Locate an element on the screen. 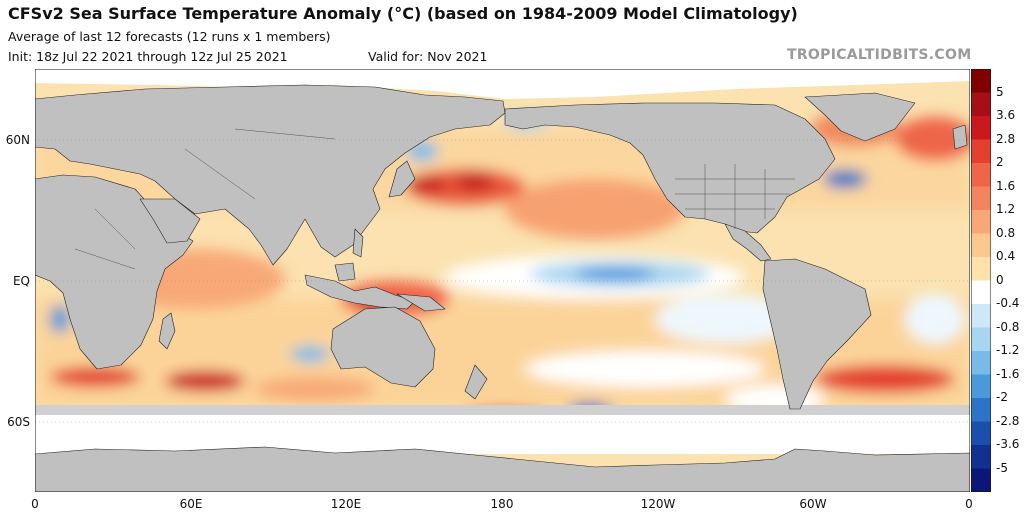 This screenshot has height=513, width=1024. colorbar-tick-label: -2.8 is located at coordinates (1008, 420).